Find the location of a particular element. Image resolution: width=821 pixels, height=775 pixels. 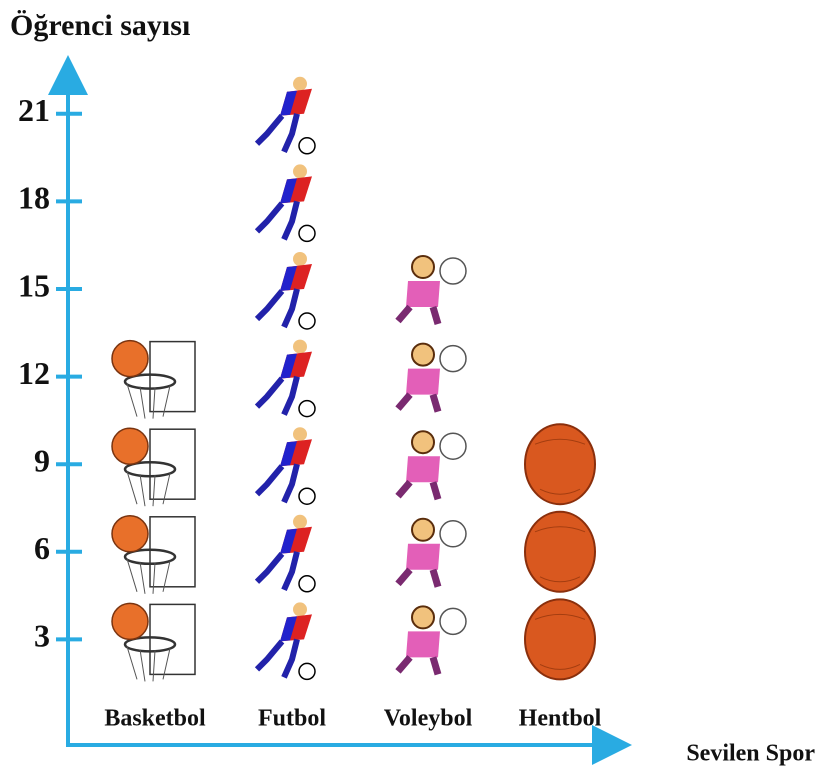

y-tick-label: 9 is located at coordinates (42, 461).